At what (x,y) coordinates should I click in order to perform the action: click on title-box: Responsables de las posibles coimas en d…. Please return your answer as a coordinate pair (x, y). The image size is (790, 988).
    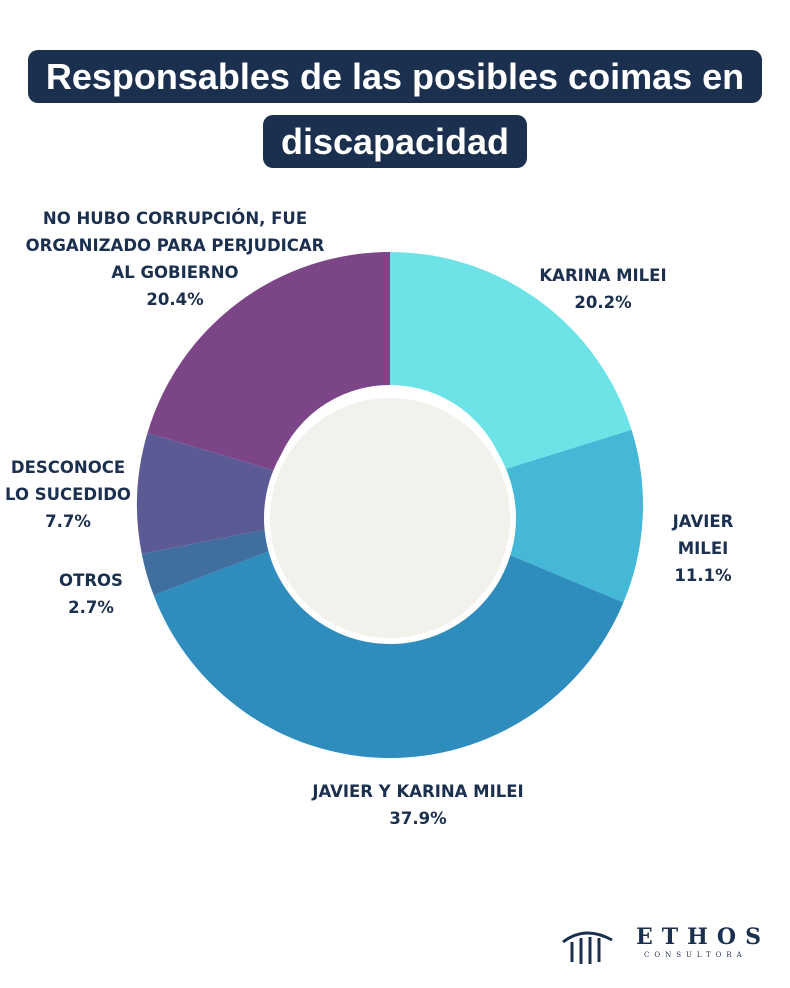
    Looking at the image, I should click on (395, 113).